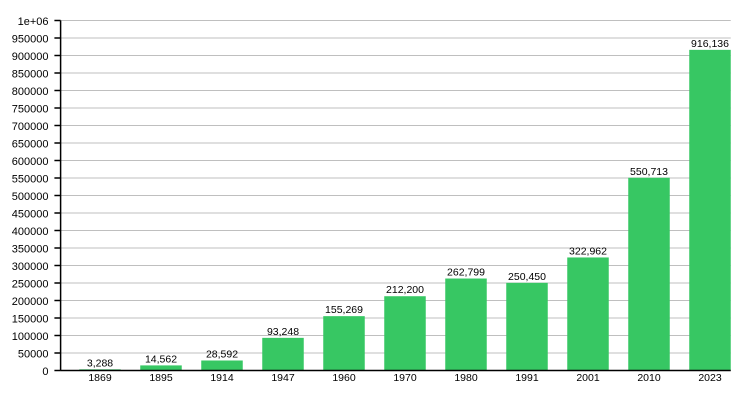 The width and height of the screenshot is (750, 400). What do you see at coordinates (30, 75) in the screenshot?
I see `svg-text: 850000` at bounding box center [30, 75].